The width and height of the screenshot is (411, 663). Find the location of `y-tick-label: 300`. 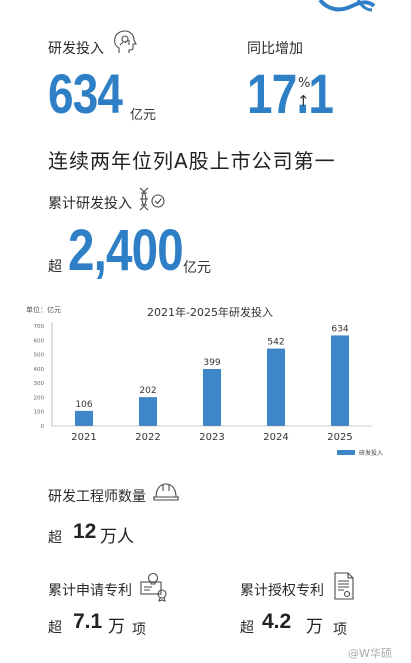

y-tick-label: 300 is located at coordinates (39, 384).